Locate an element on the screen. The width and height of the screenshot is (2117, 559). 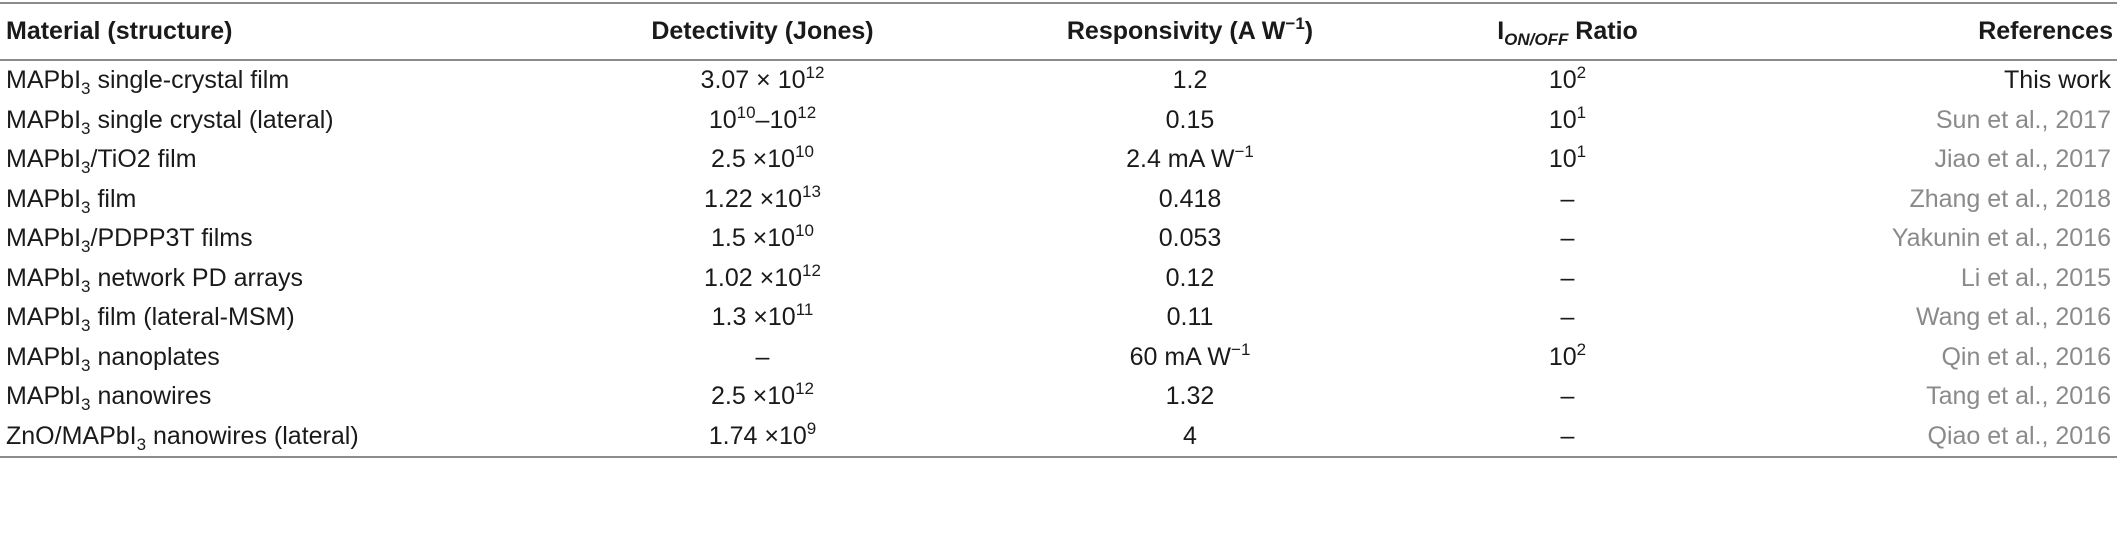
cell-material: MAPbI3 nanowires is located at coordinates (109, 398).